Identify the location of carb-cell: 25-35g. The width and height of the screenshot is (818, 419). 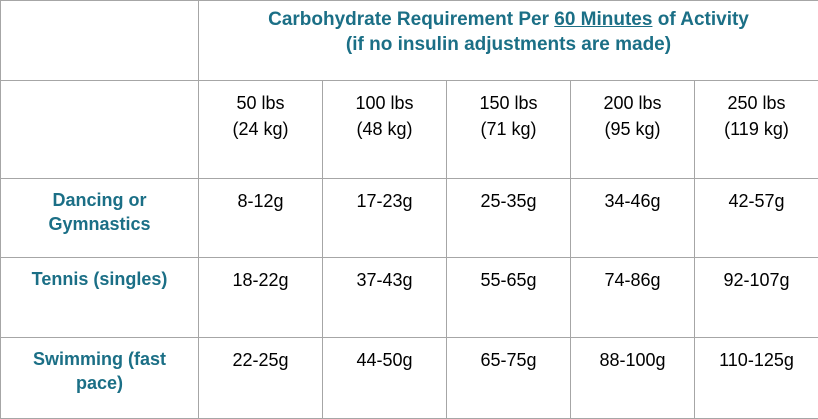
(509, 218).